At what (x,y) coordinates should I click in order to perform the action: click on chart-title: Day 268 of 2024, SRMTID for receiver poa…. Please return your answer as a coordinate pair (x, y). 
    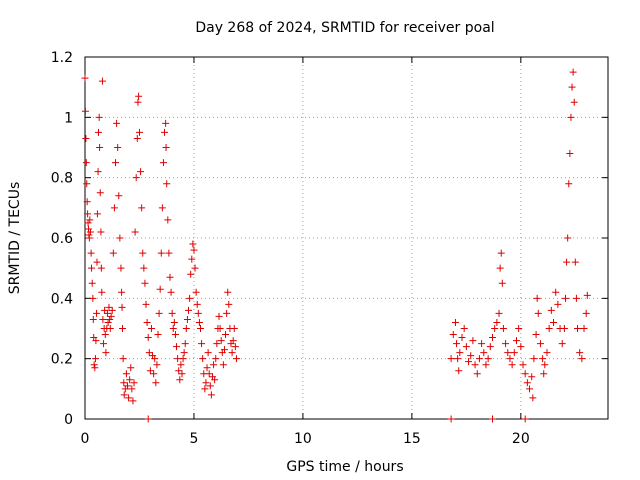
    Looking at the image, I should click on (344, 28).